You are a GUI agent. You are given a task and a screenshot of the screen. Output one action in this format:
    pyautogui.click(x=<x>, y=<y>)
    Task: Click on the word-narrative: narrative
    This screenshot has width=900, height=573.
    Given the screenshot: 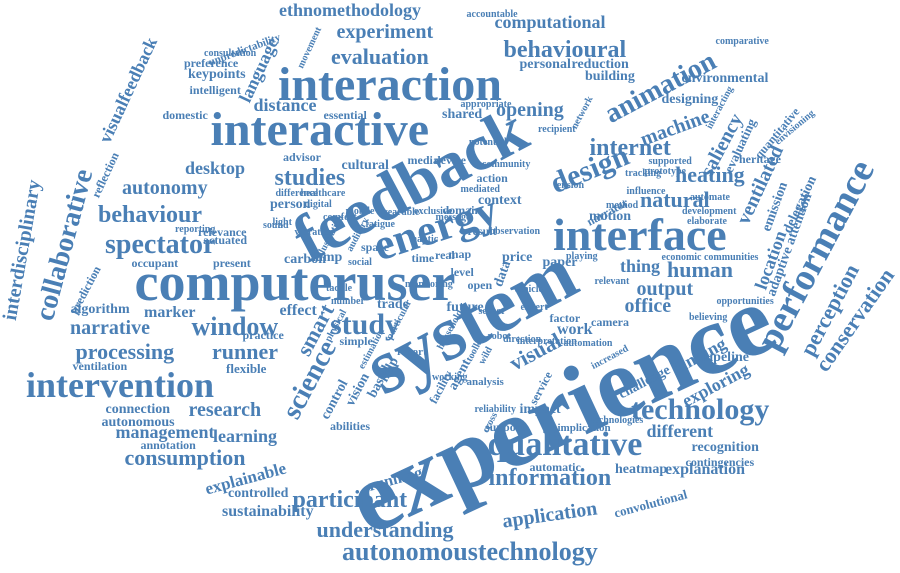 What is the action you would take?
    pyautogui.click(x=110, y=328)
    